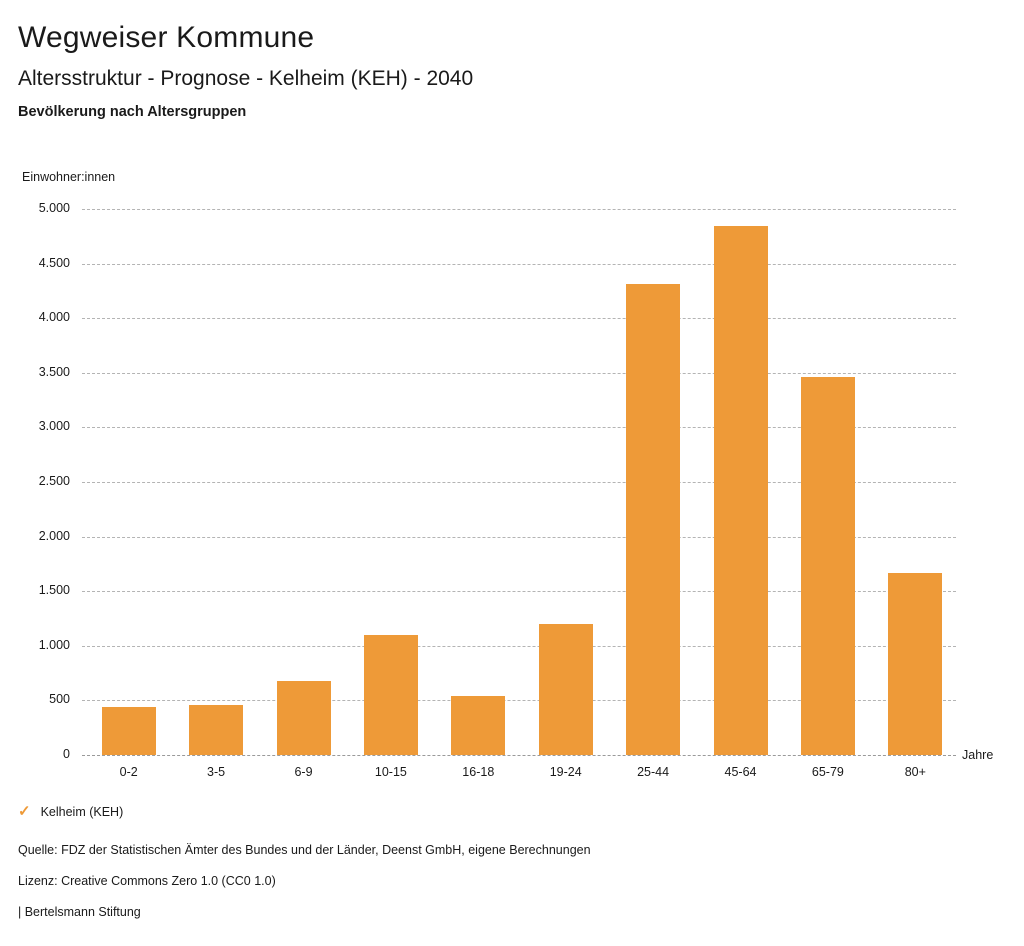  I want to click on y-axis-tick-label: 3.500, so click(54, 371).